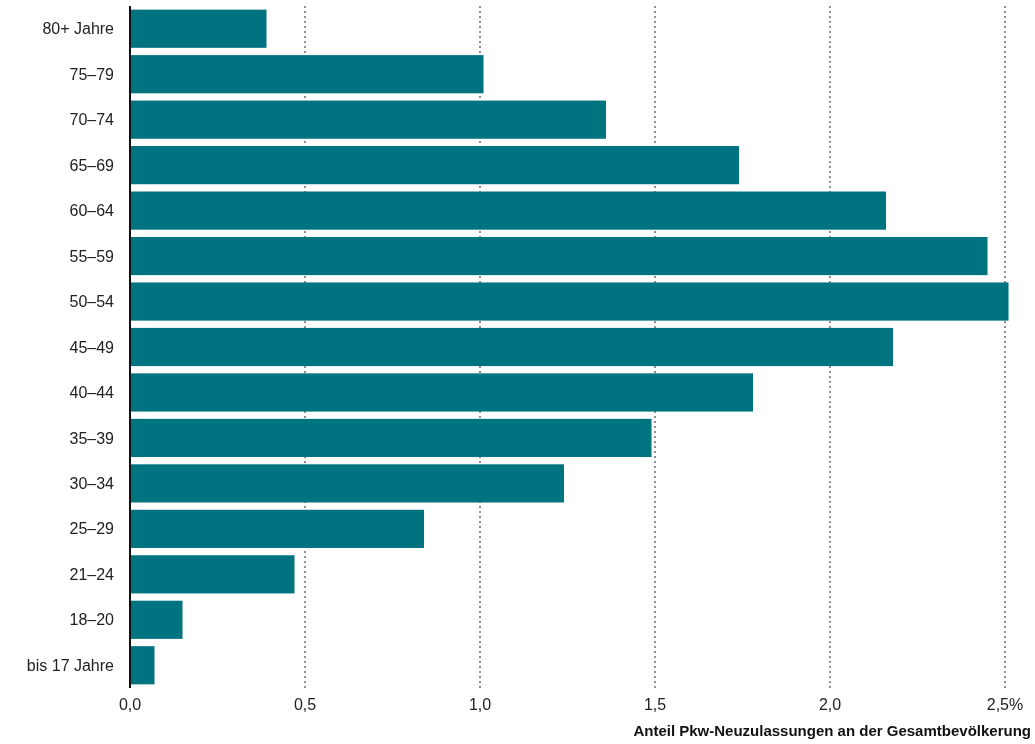 The image size is (1035, 744). Describe the element at coordinates (92, 347) in the screenshot. I see `y-tick-label: 45–49` at that location.